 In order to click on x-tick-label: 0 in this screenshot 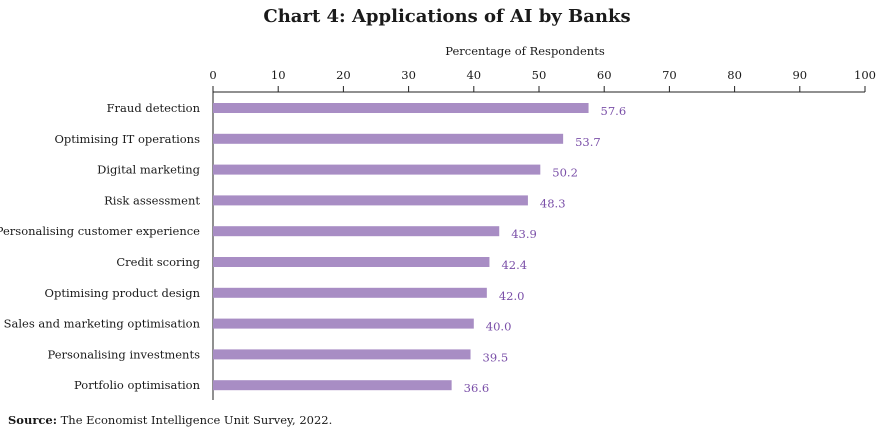, I will do `click(212, 75)`.